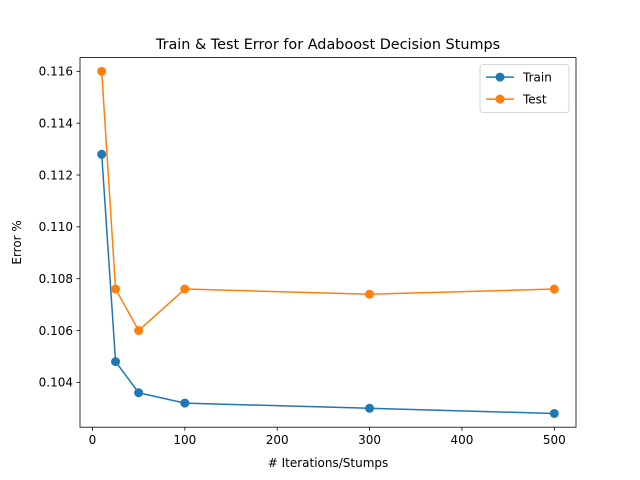  Describe the element at coordinates (56, 279) in the screenshot. I see `y-tick-label: 0.108` at that location.